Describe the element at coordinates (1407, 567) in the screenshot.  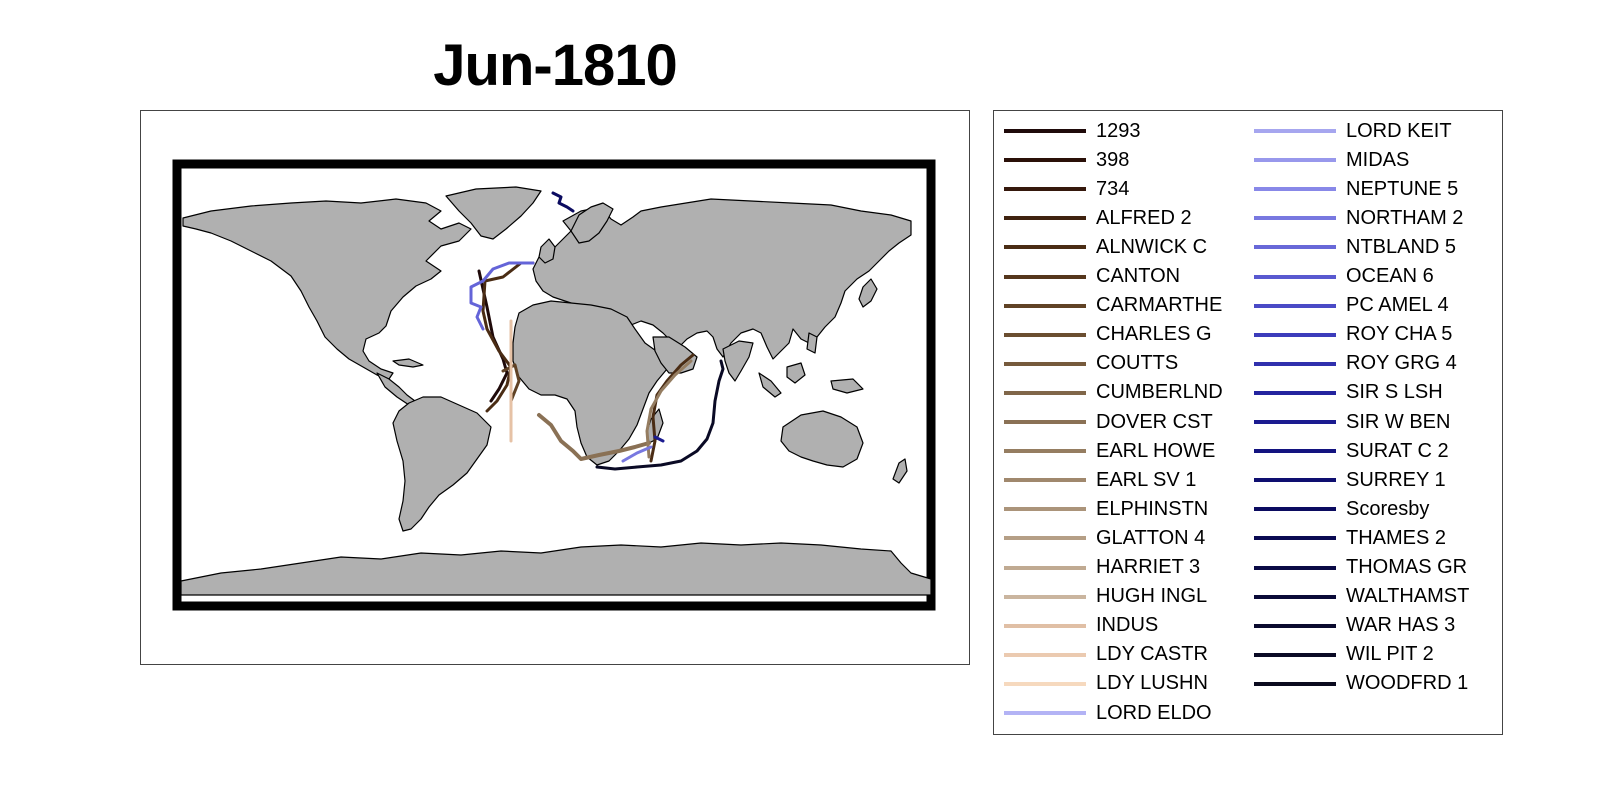
I see `legend-label: THOMAS GR` at that location.